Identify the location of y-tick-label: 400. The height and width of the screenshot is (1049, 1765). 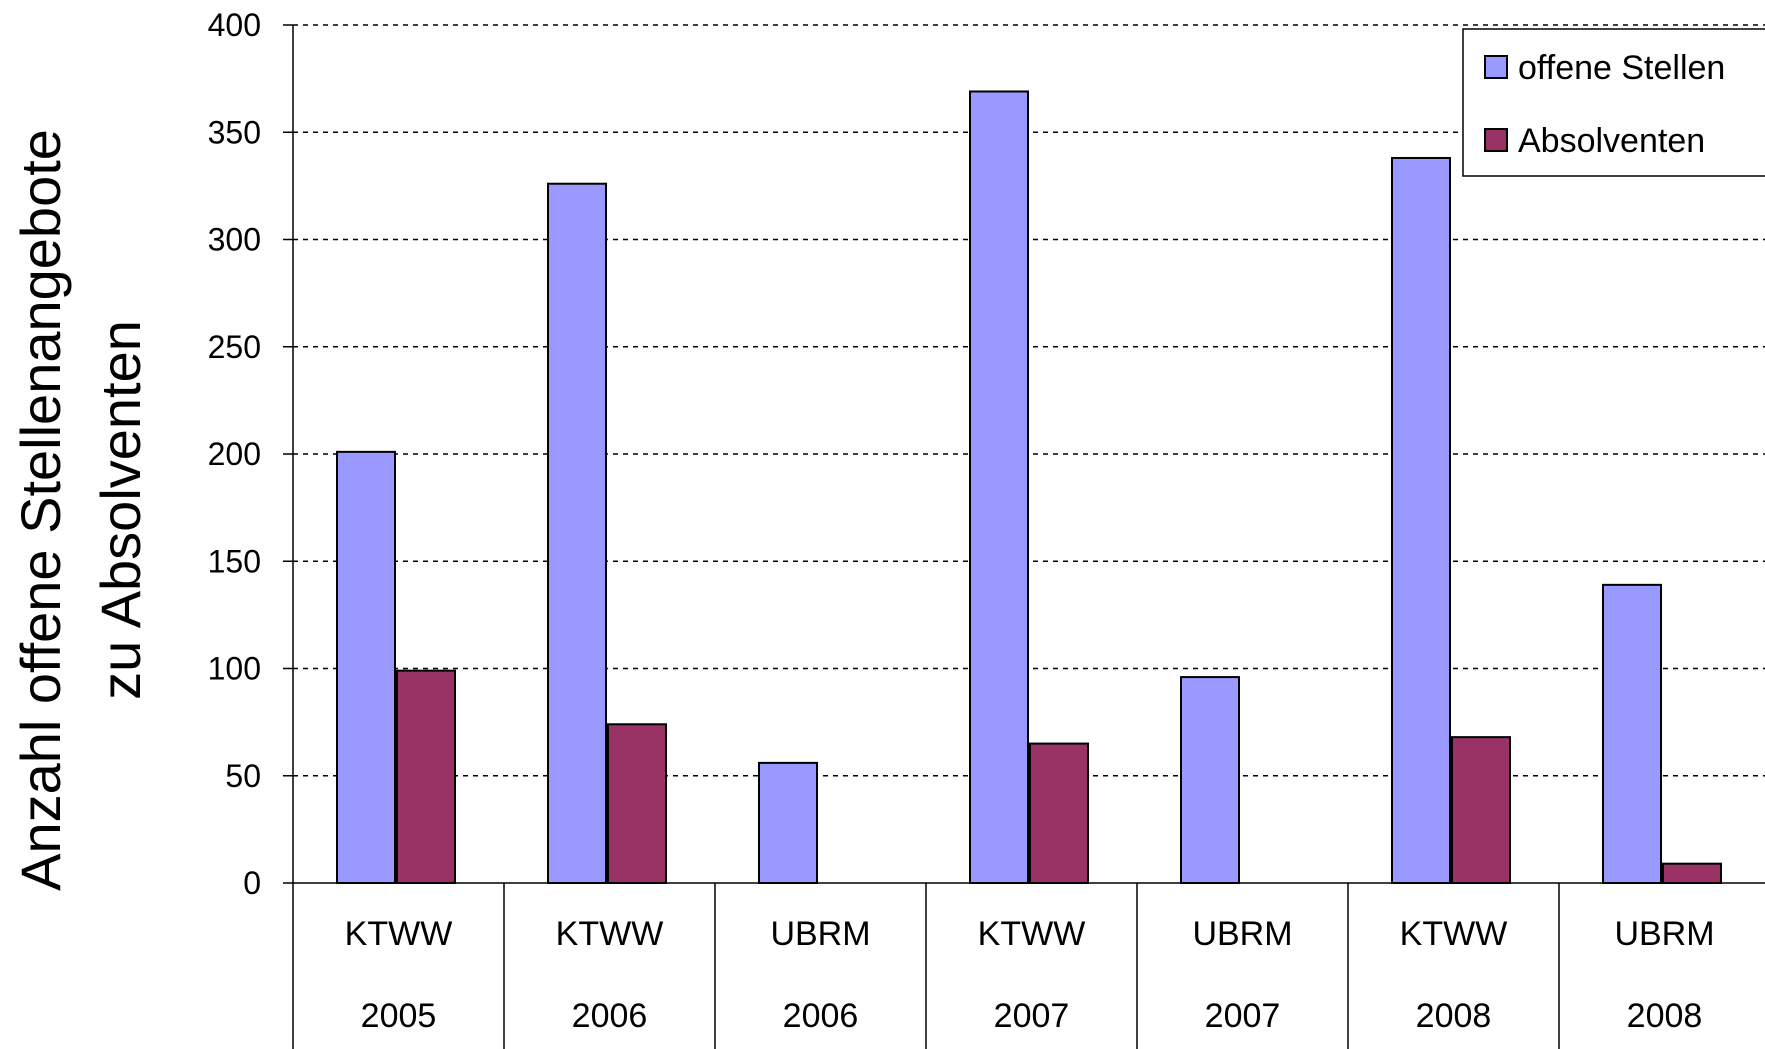
(234, 25).